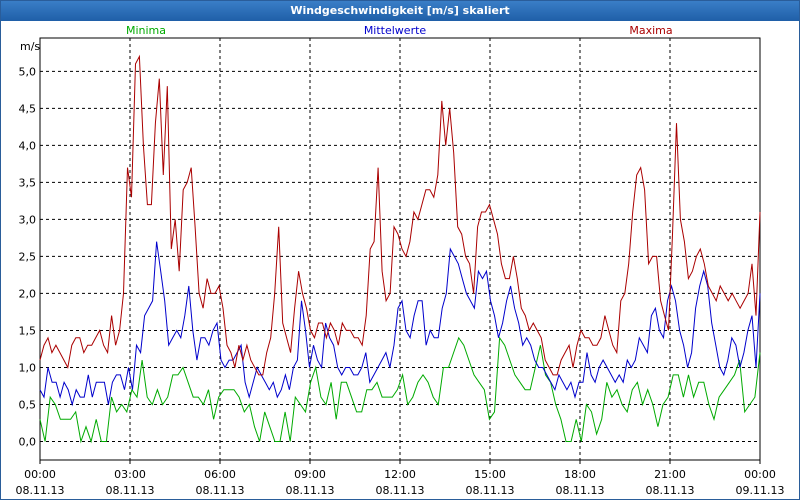 The image size is (800, 500). What do you see at coordinates (28, 108) in the screenshot?
I see `y-tick-label: 4,5` at bounding box center [28, 108].